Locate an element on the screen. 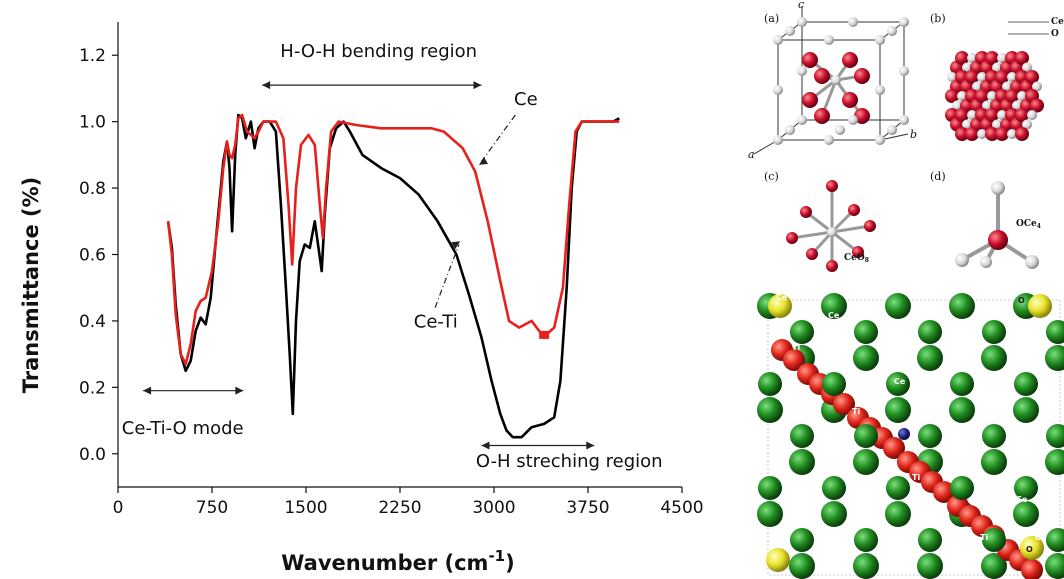 This screenshot has height=579, width=1064. legend-ce: Ce is located at coordinates (1057, 22).